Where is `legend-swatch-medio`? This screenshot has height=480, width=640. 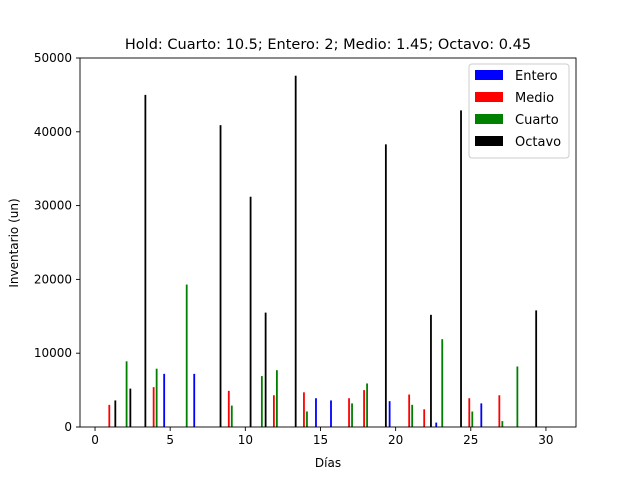 legend-swatch-medio is located at coordinates (489, 97).